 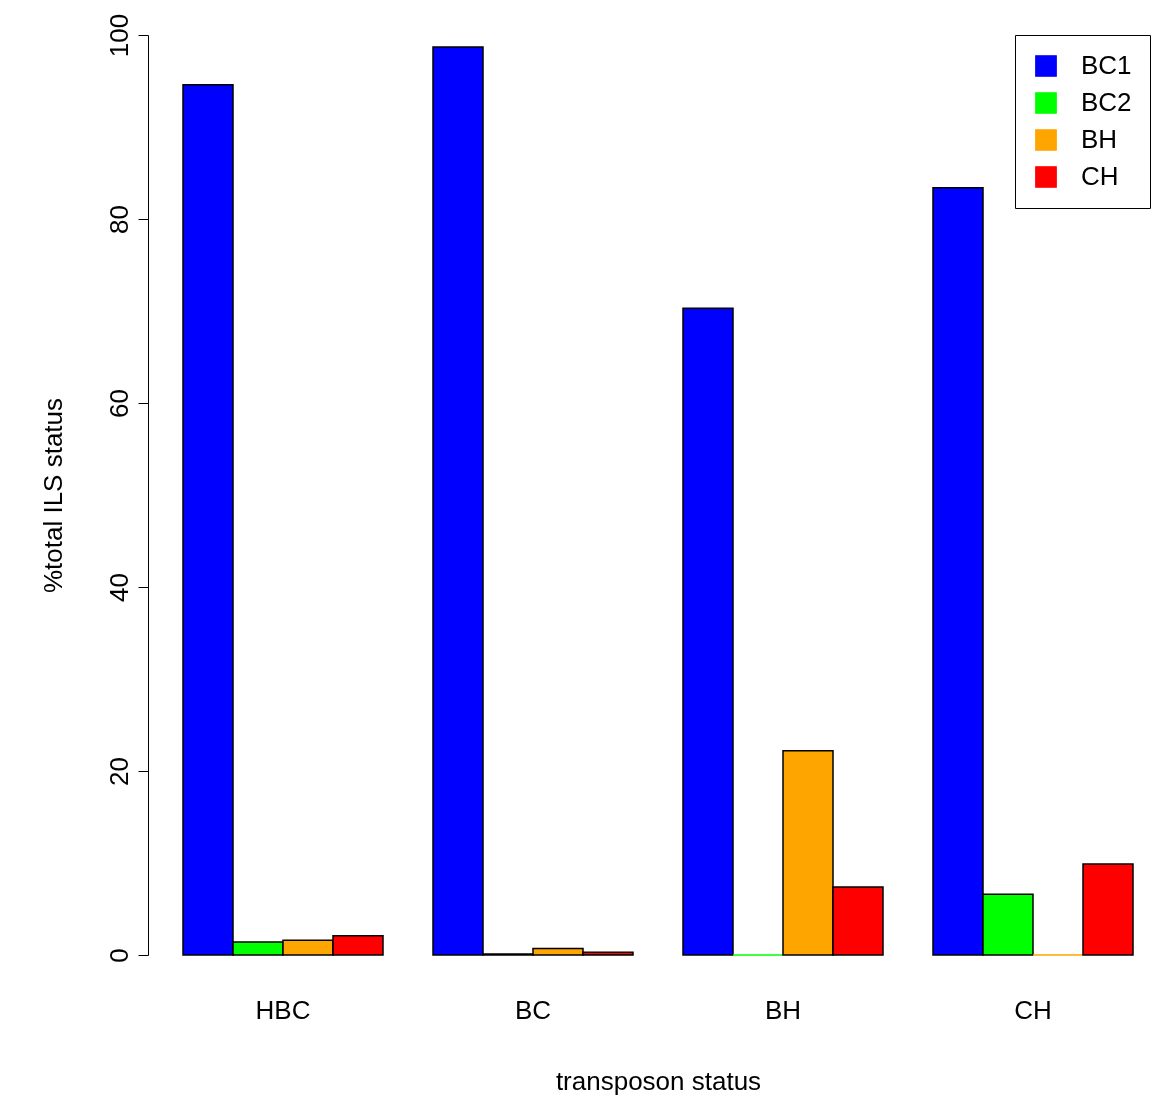 What do you see at coordinates (118, 219) in the screenshot?
I see `y-tick-label: 80` at bounding box center [118, 219].